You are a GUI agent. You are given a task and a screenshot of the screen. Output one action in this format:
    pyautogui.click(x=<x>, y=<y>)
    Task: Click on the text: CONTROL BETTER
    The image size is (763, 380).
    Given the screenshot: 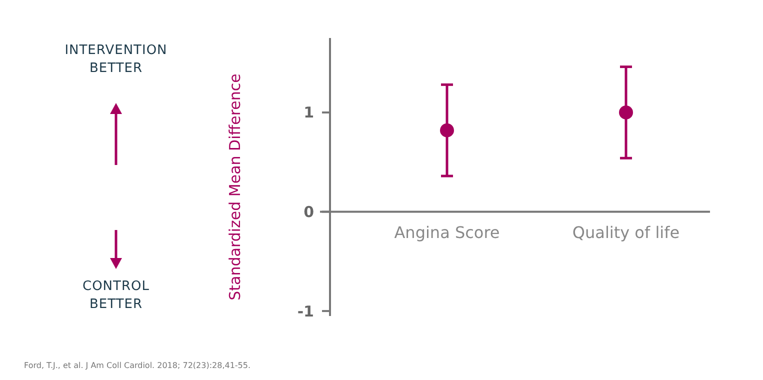 What is the action you would take?
    pyautogui.click(x=116, y=295)
    